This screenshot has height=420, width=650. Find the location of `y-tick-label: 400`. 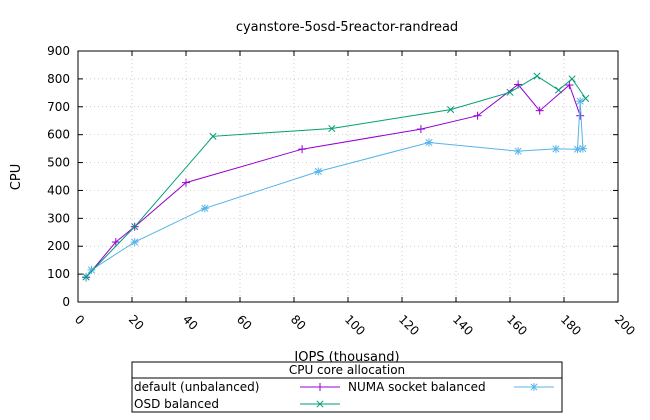

y-tick-label: 400 is located at coordinates (58, 190).